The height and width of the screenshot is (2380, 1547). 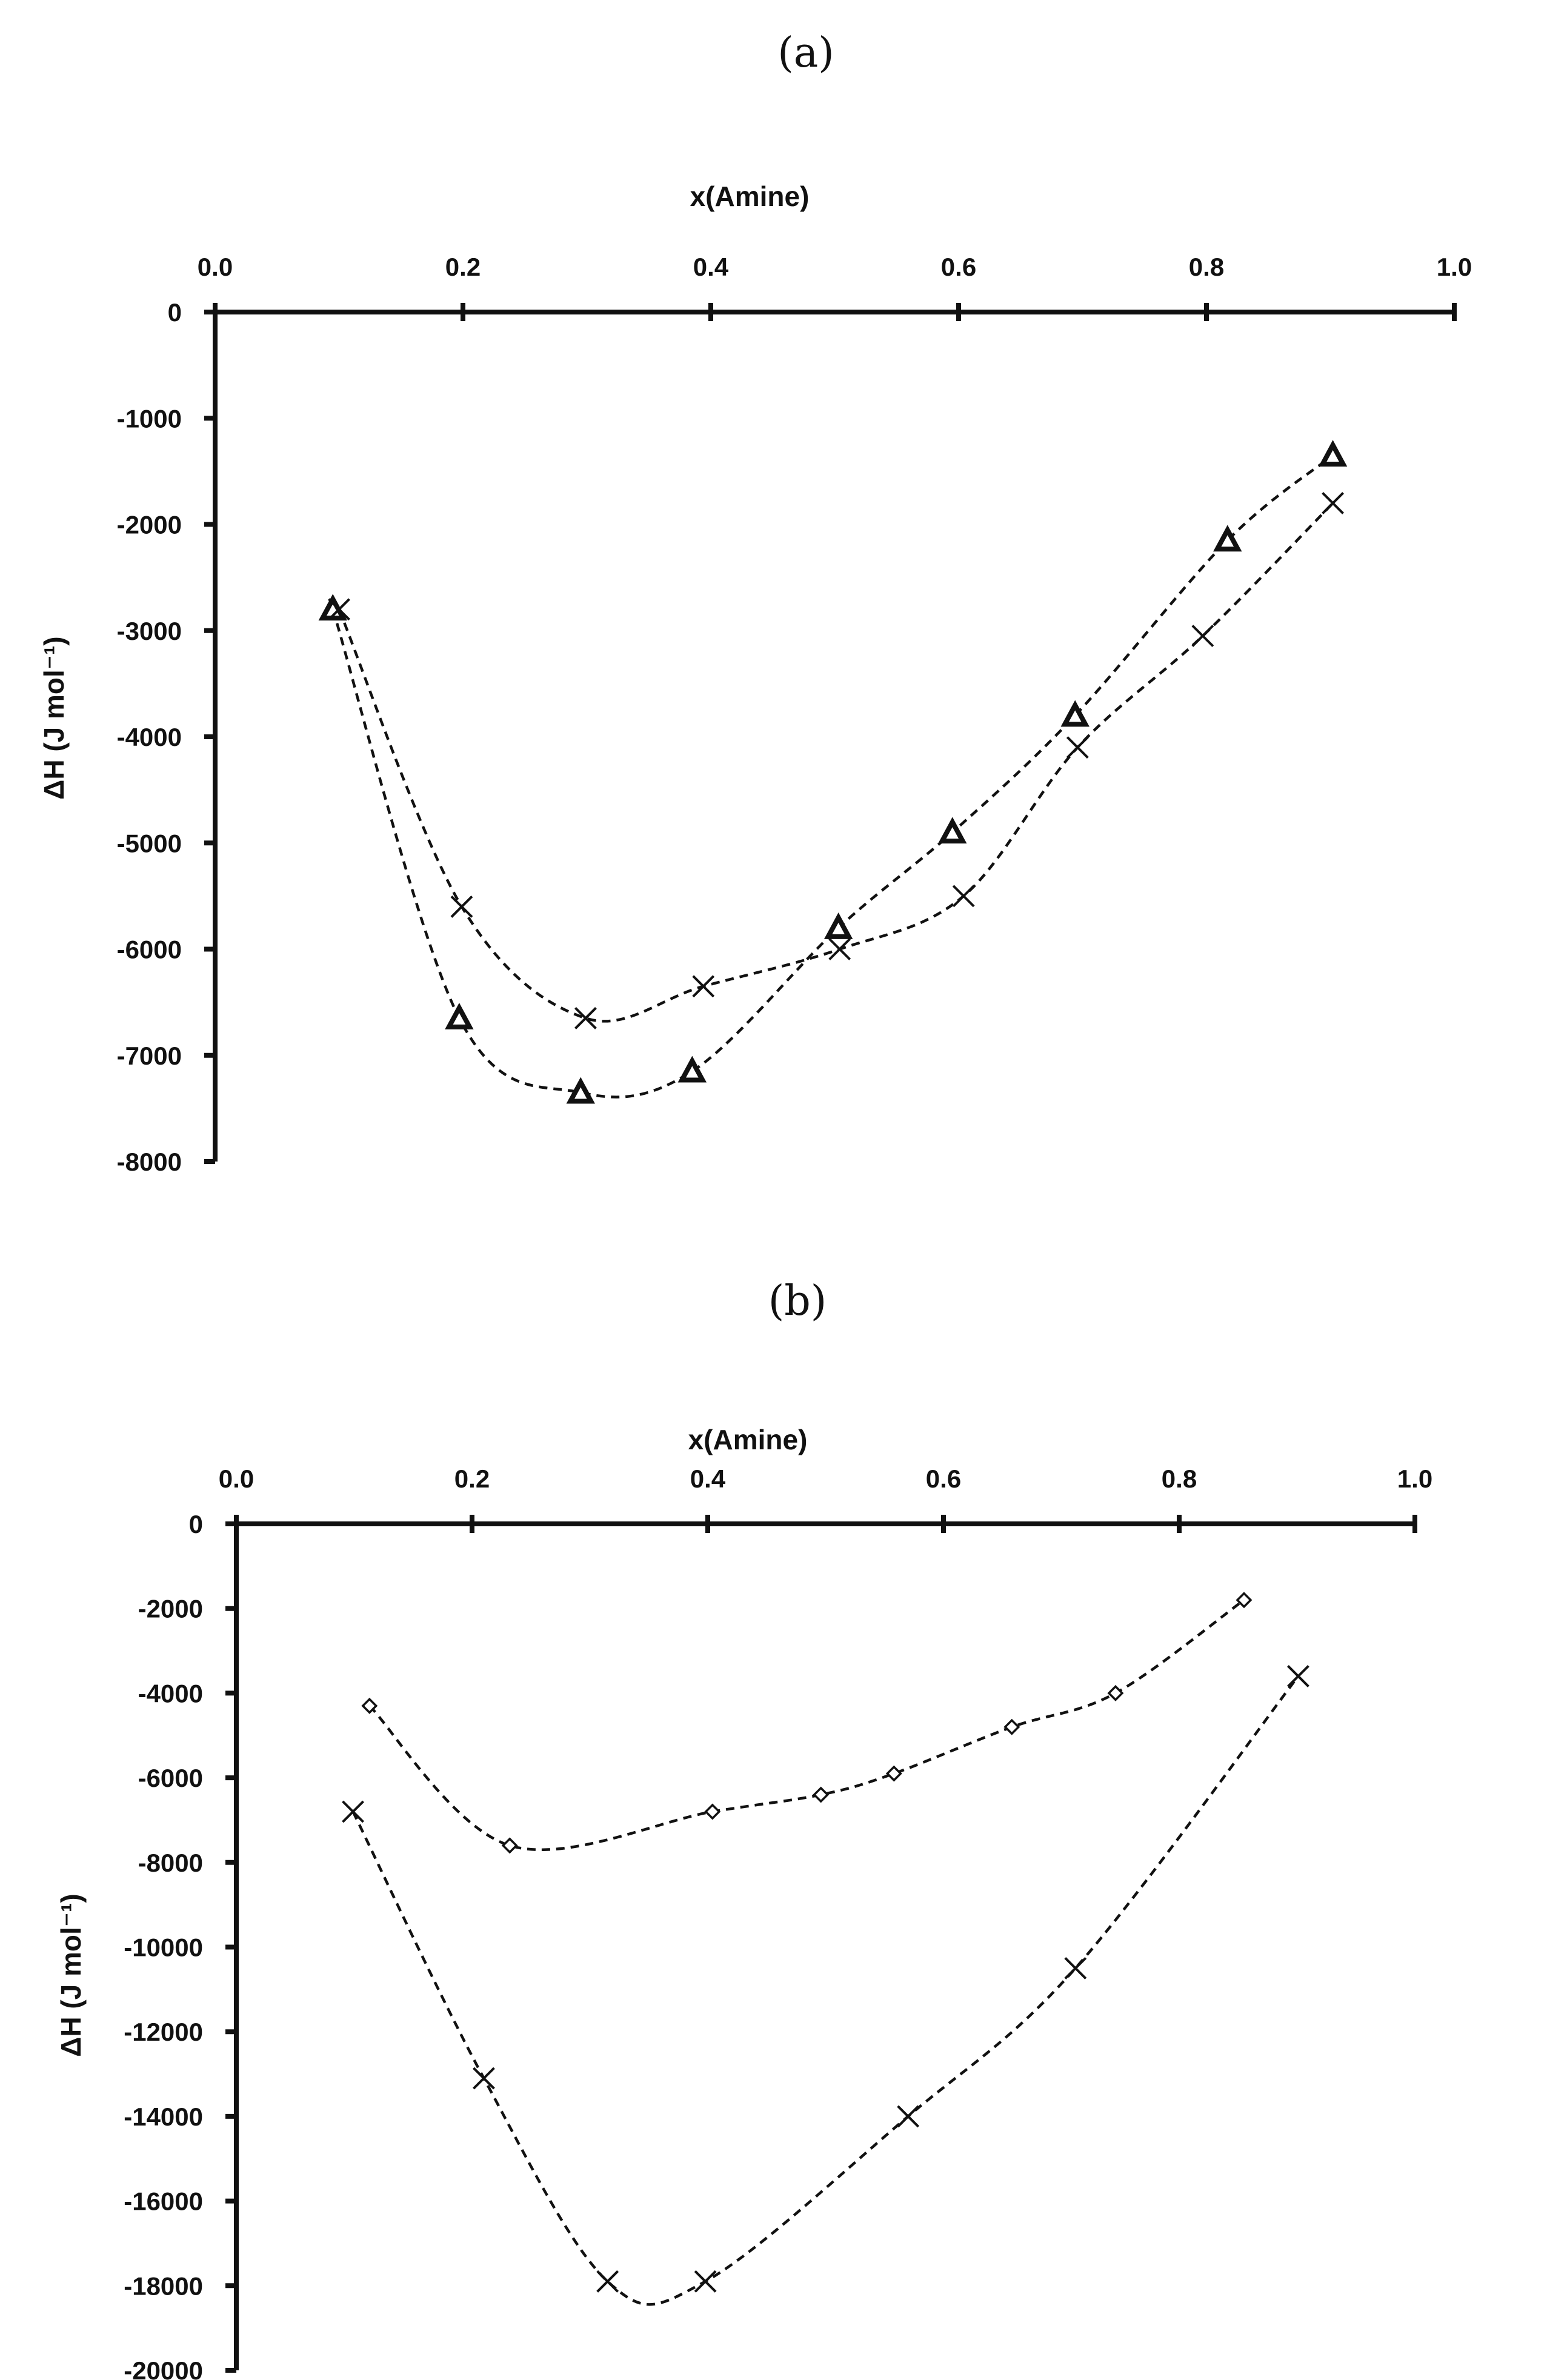 I want to click on panel-a-y-tick-label: -7000, so click(x=149, y=1056).